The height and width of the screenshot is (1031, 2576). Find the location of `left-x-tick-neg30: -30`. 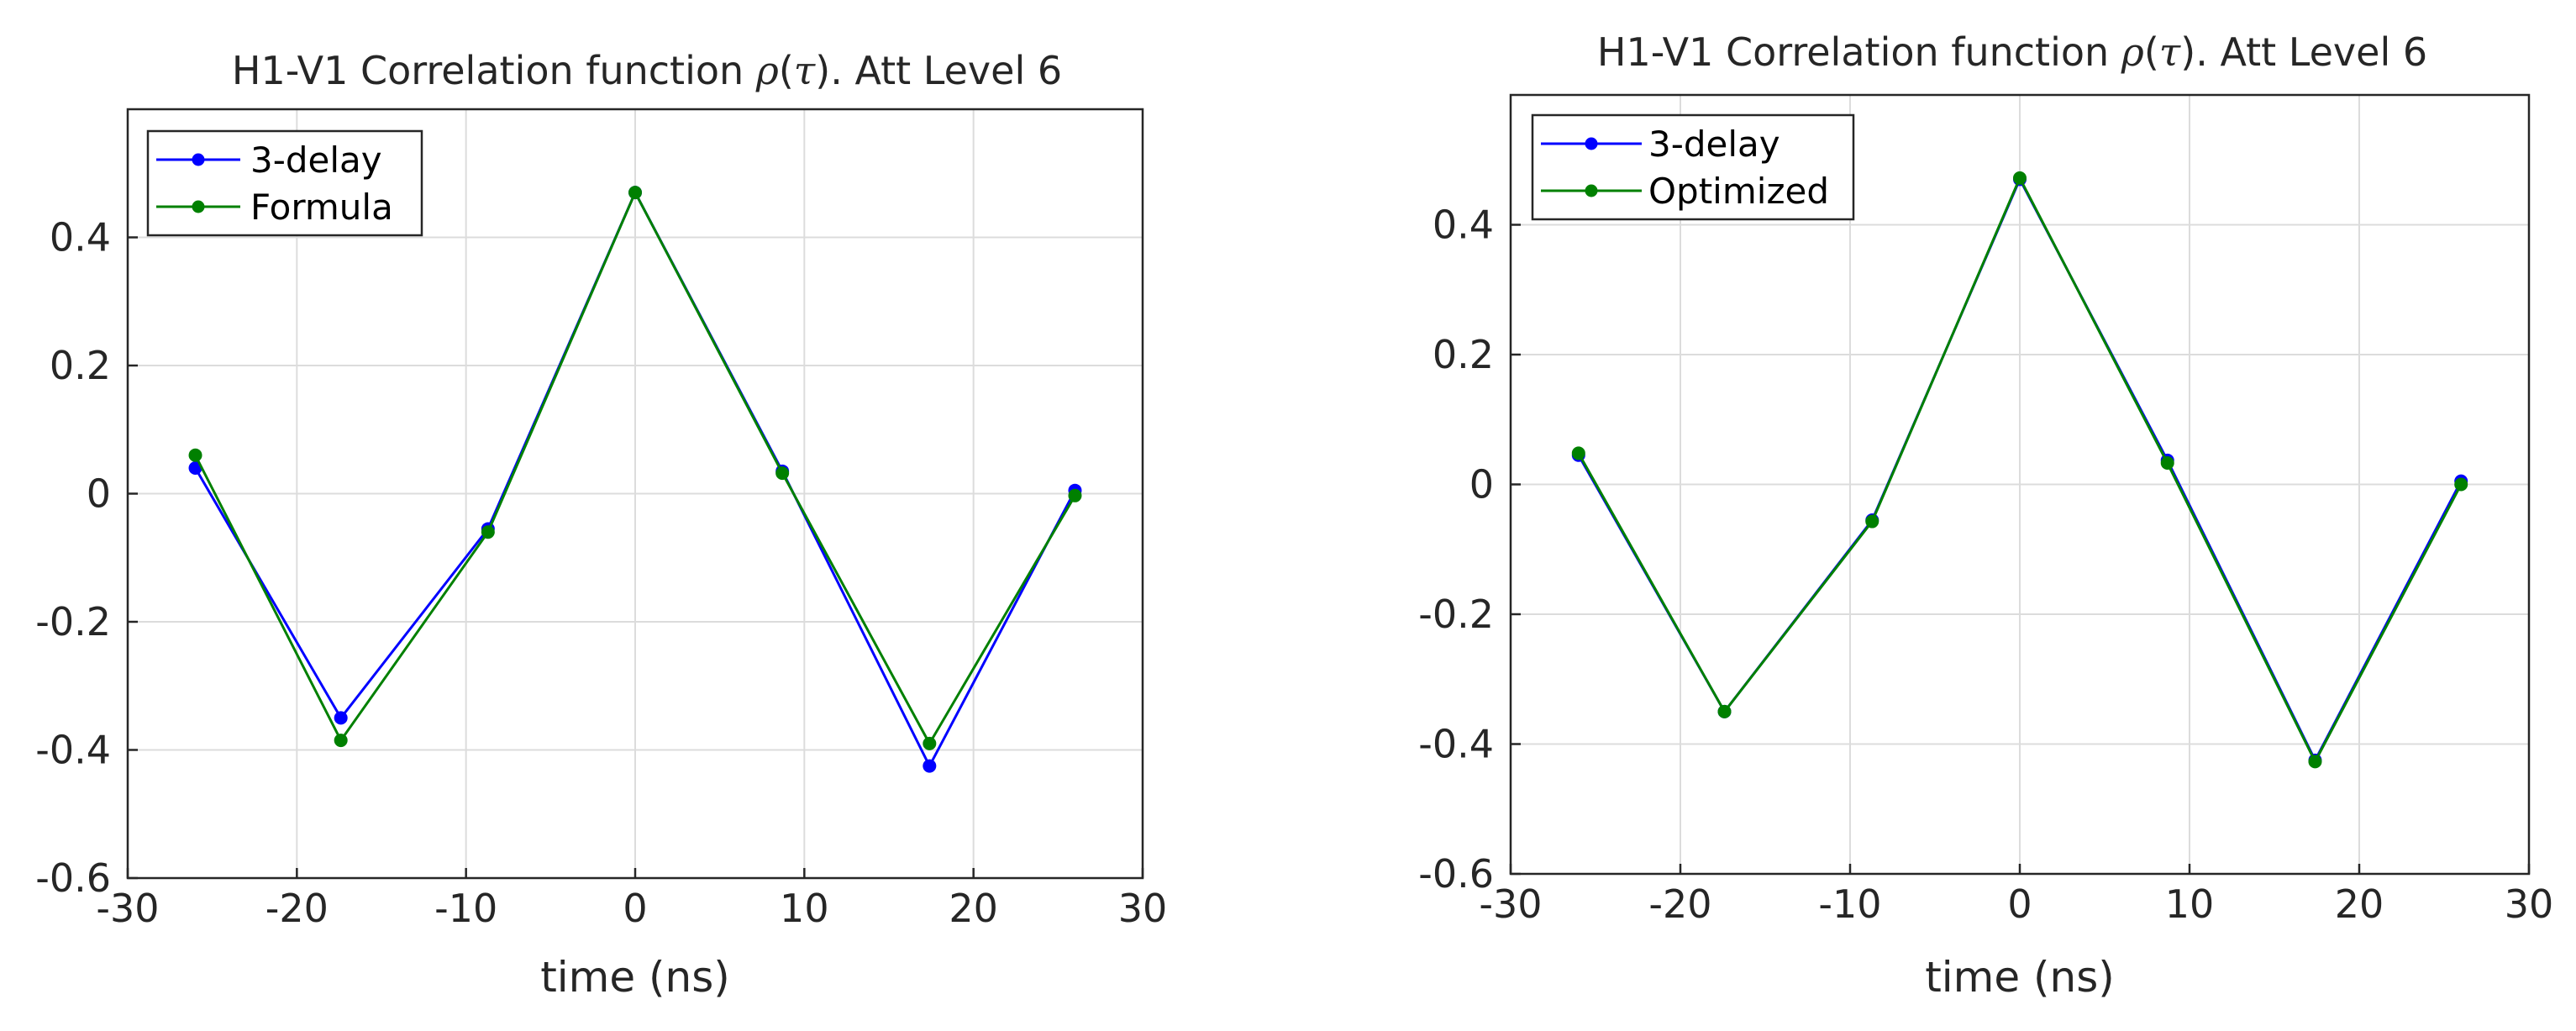

left-x-tick-neg30: -30 is located at coordinates (127, 909).